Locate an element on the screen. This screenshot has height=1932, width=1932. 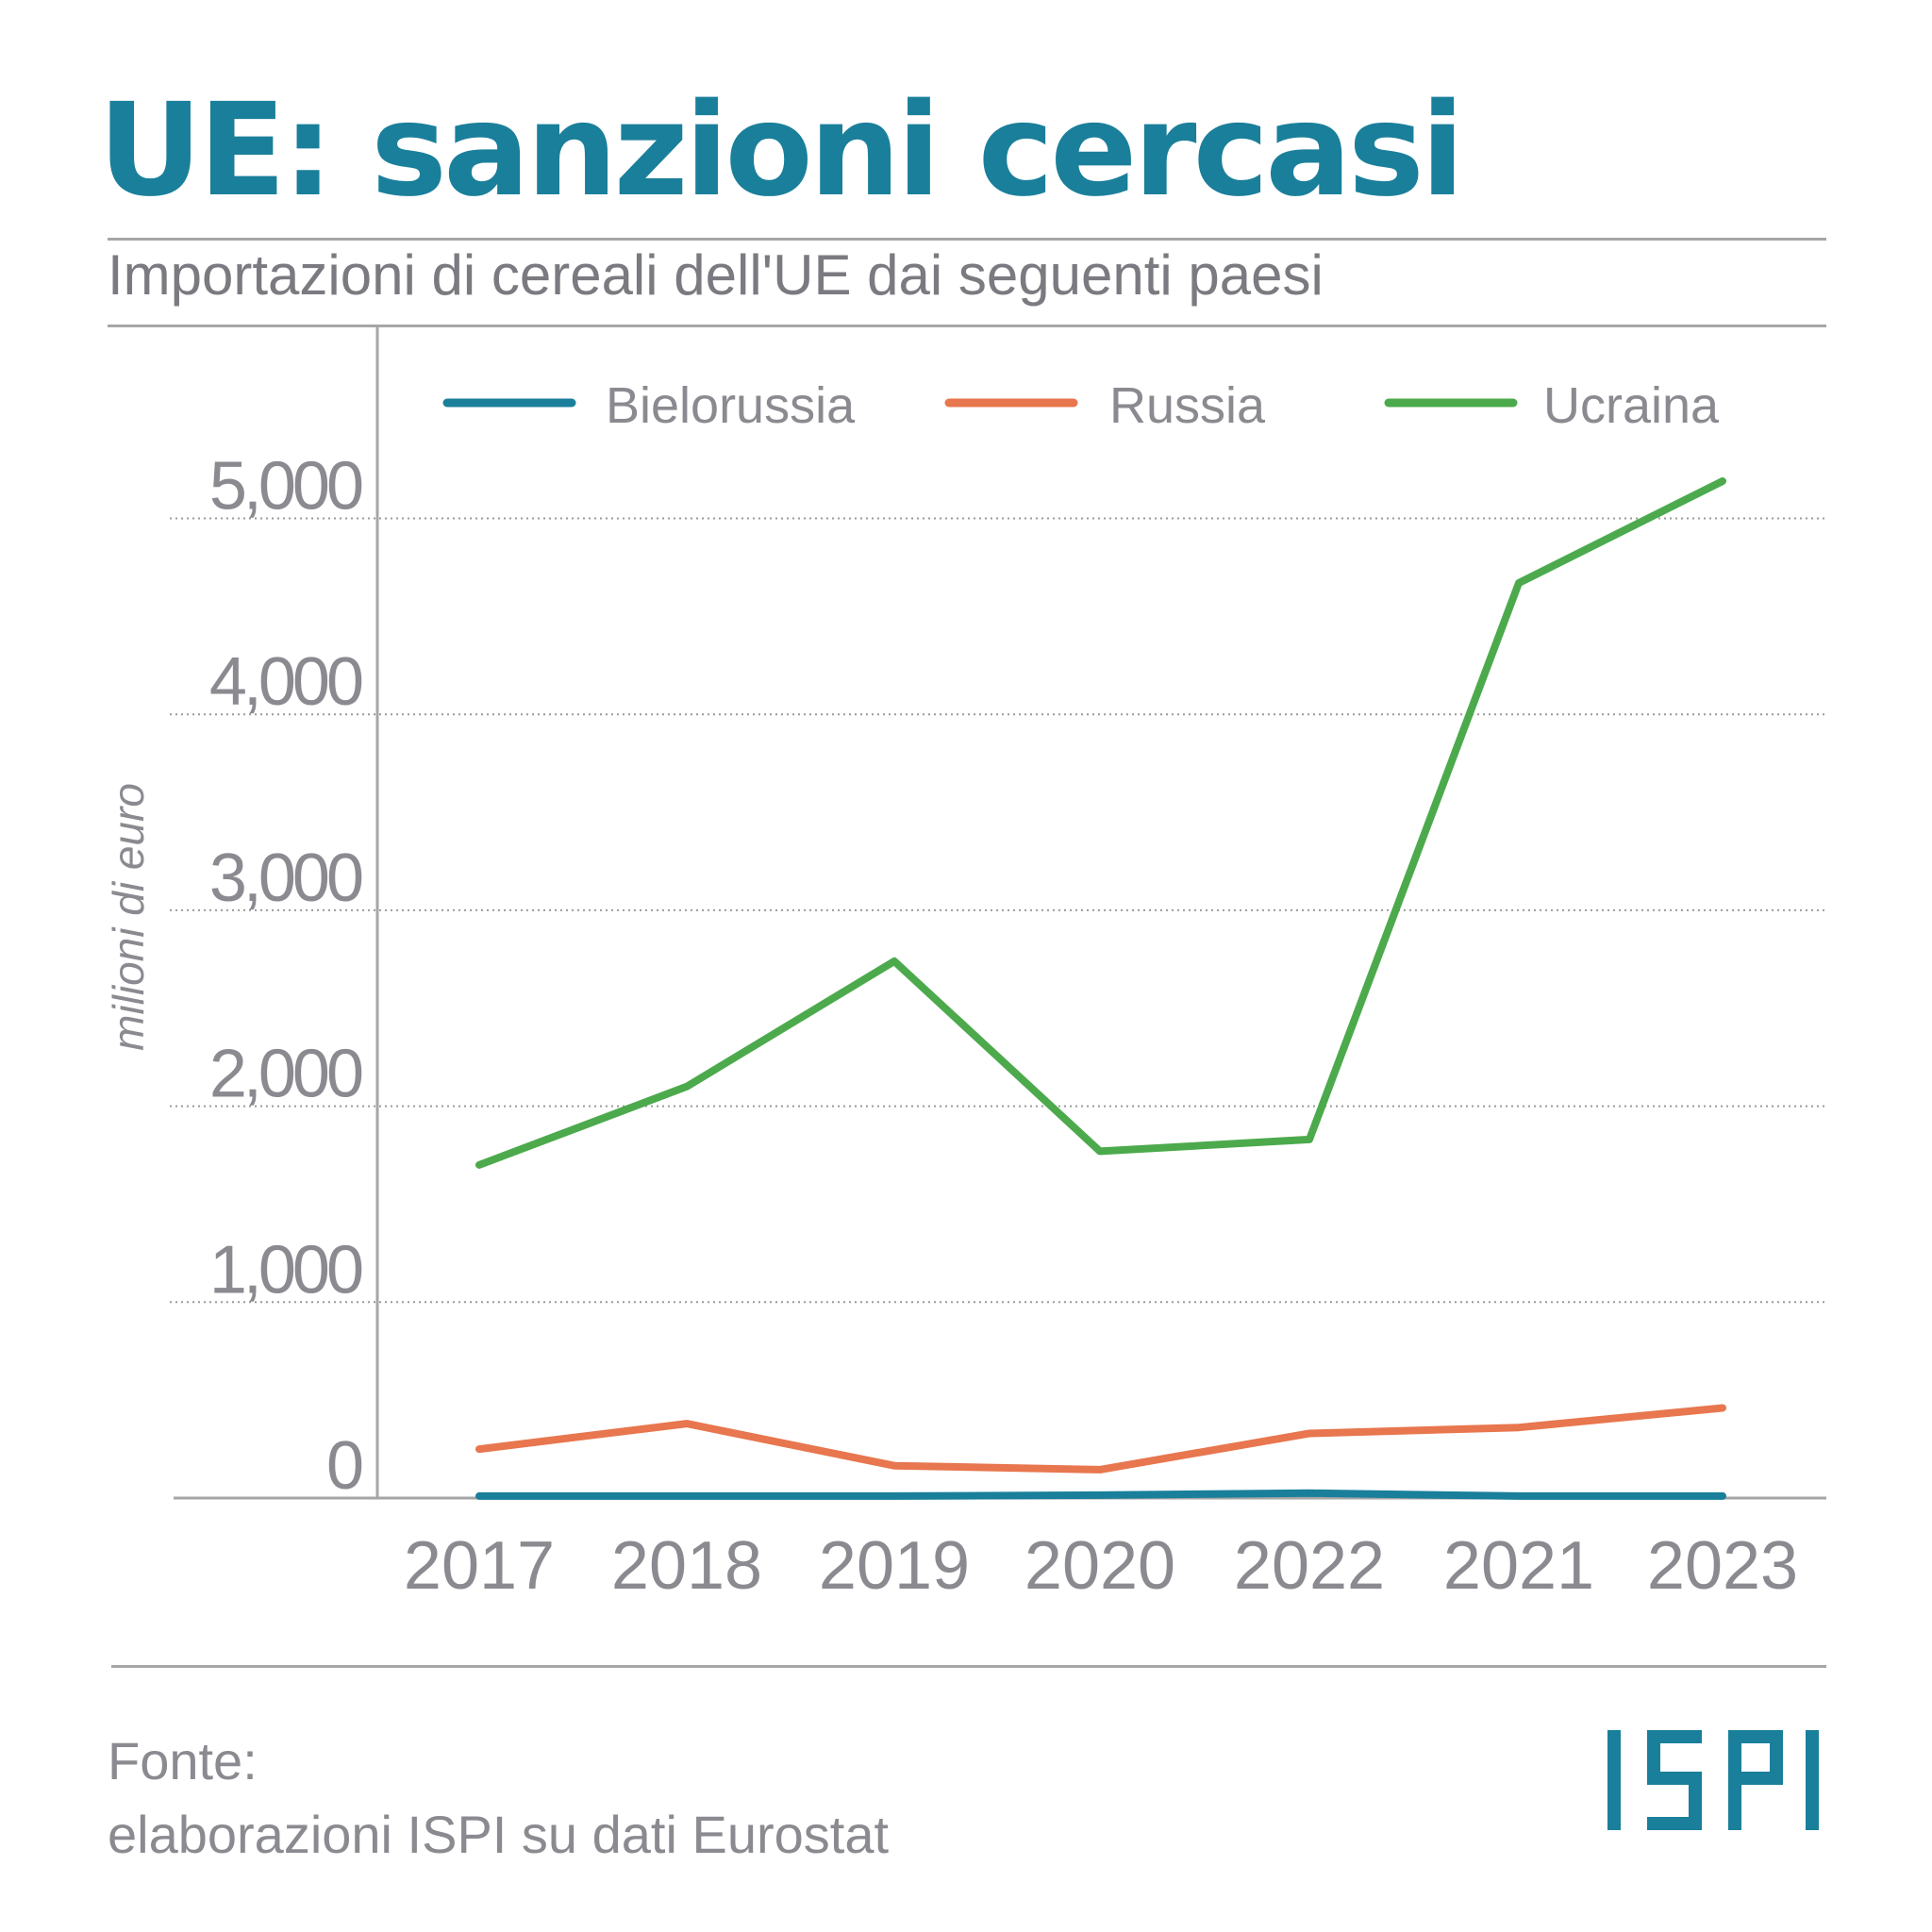
x-tick-label: 2019 is located at coordinates (894, 1566).